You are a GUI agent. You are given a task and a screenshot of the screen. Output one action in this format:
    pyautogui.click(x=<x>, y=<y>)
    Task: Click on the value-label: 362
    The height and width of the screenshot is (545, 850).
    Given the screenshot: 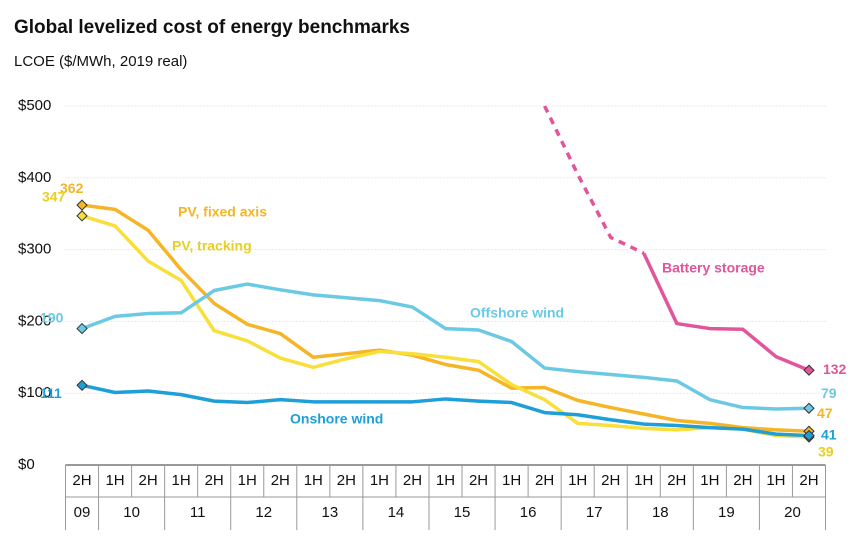 What is the action you would take?
    pyautogui.click(x=72, y=188)
    